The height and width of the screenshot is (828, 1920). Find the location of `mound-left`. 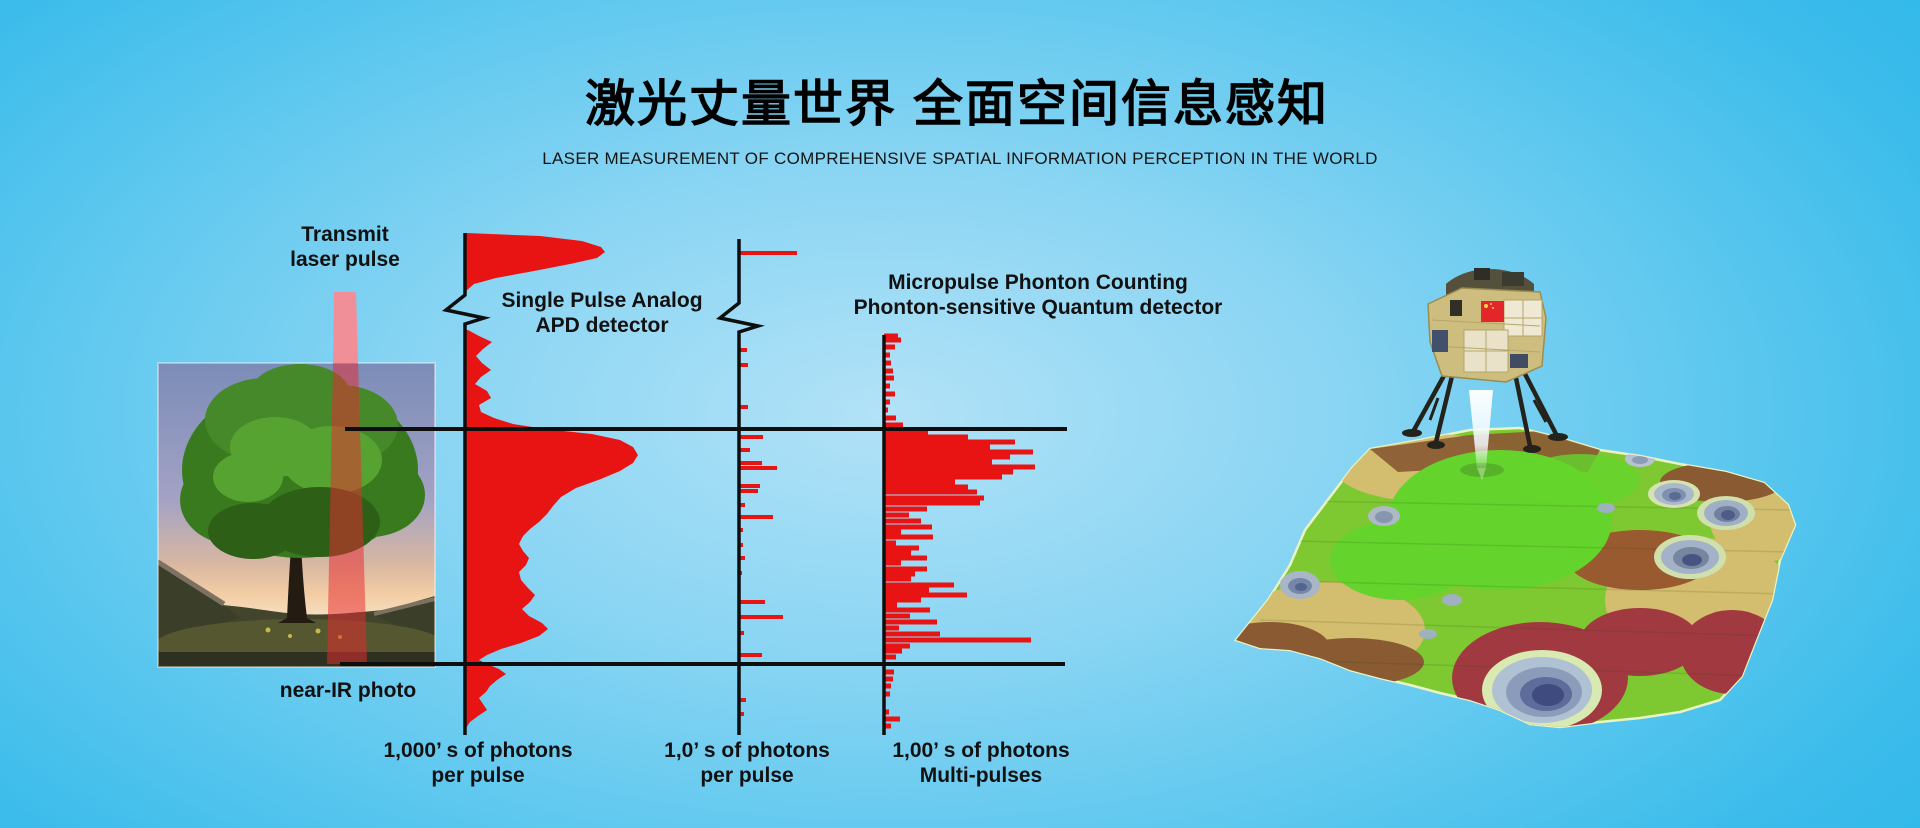

mound-left is located at coordinates (1384, 516).